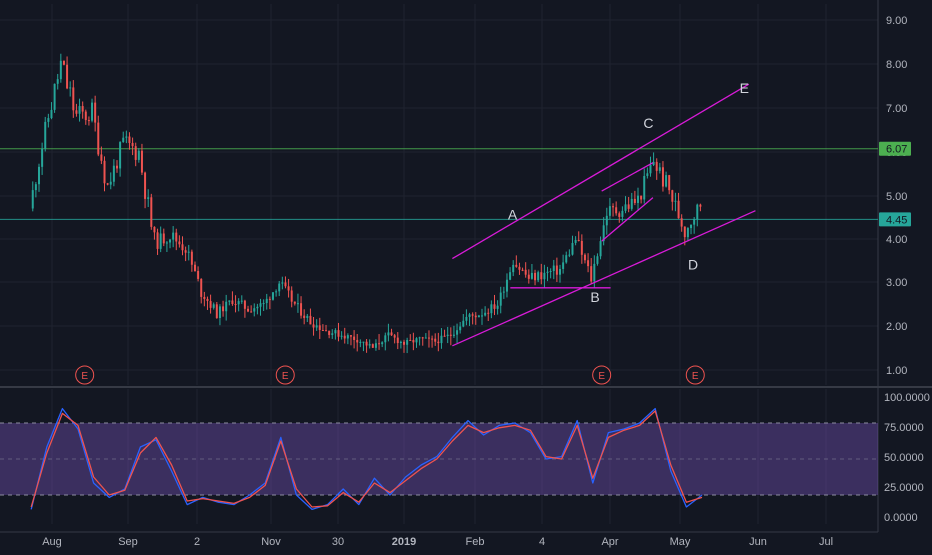  What do you see at coordinates (896, 109) in the screenshot?
I see `price-tick-label: 7.00` at bounding box center [896, 109].